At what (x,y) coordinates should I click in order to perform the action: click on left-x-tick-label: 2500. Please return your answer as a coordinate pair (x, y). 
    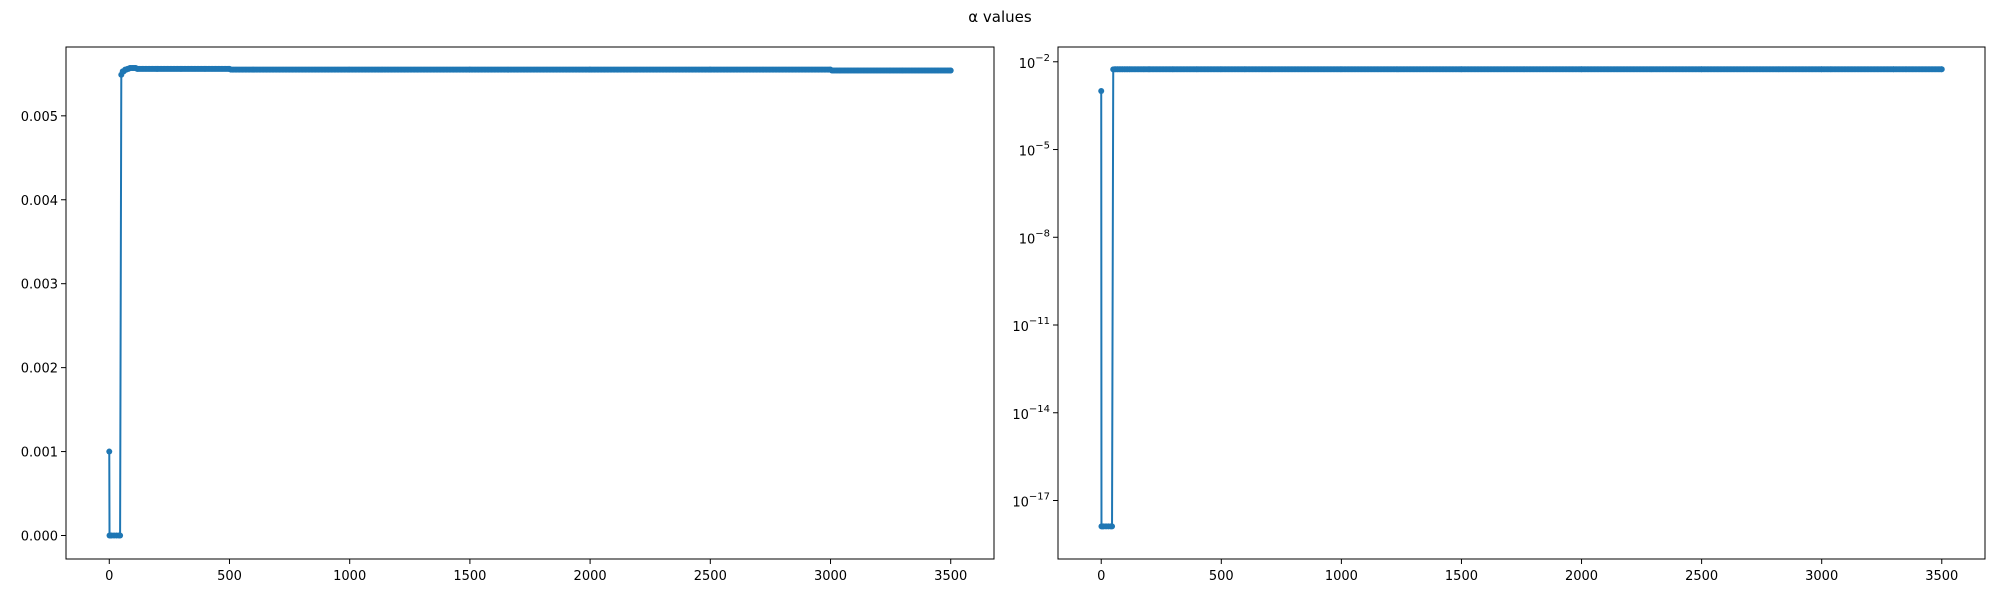
    Looking at the image, I should click on (710, 576).